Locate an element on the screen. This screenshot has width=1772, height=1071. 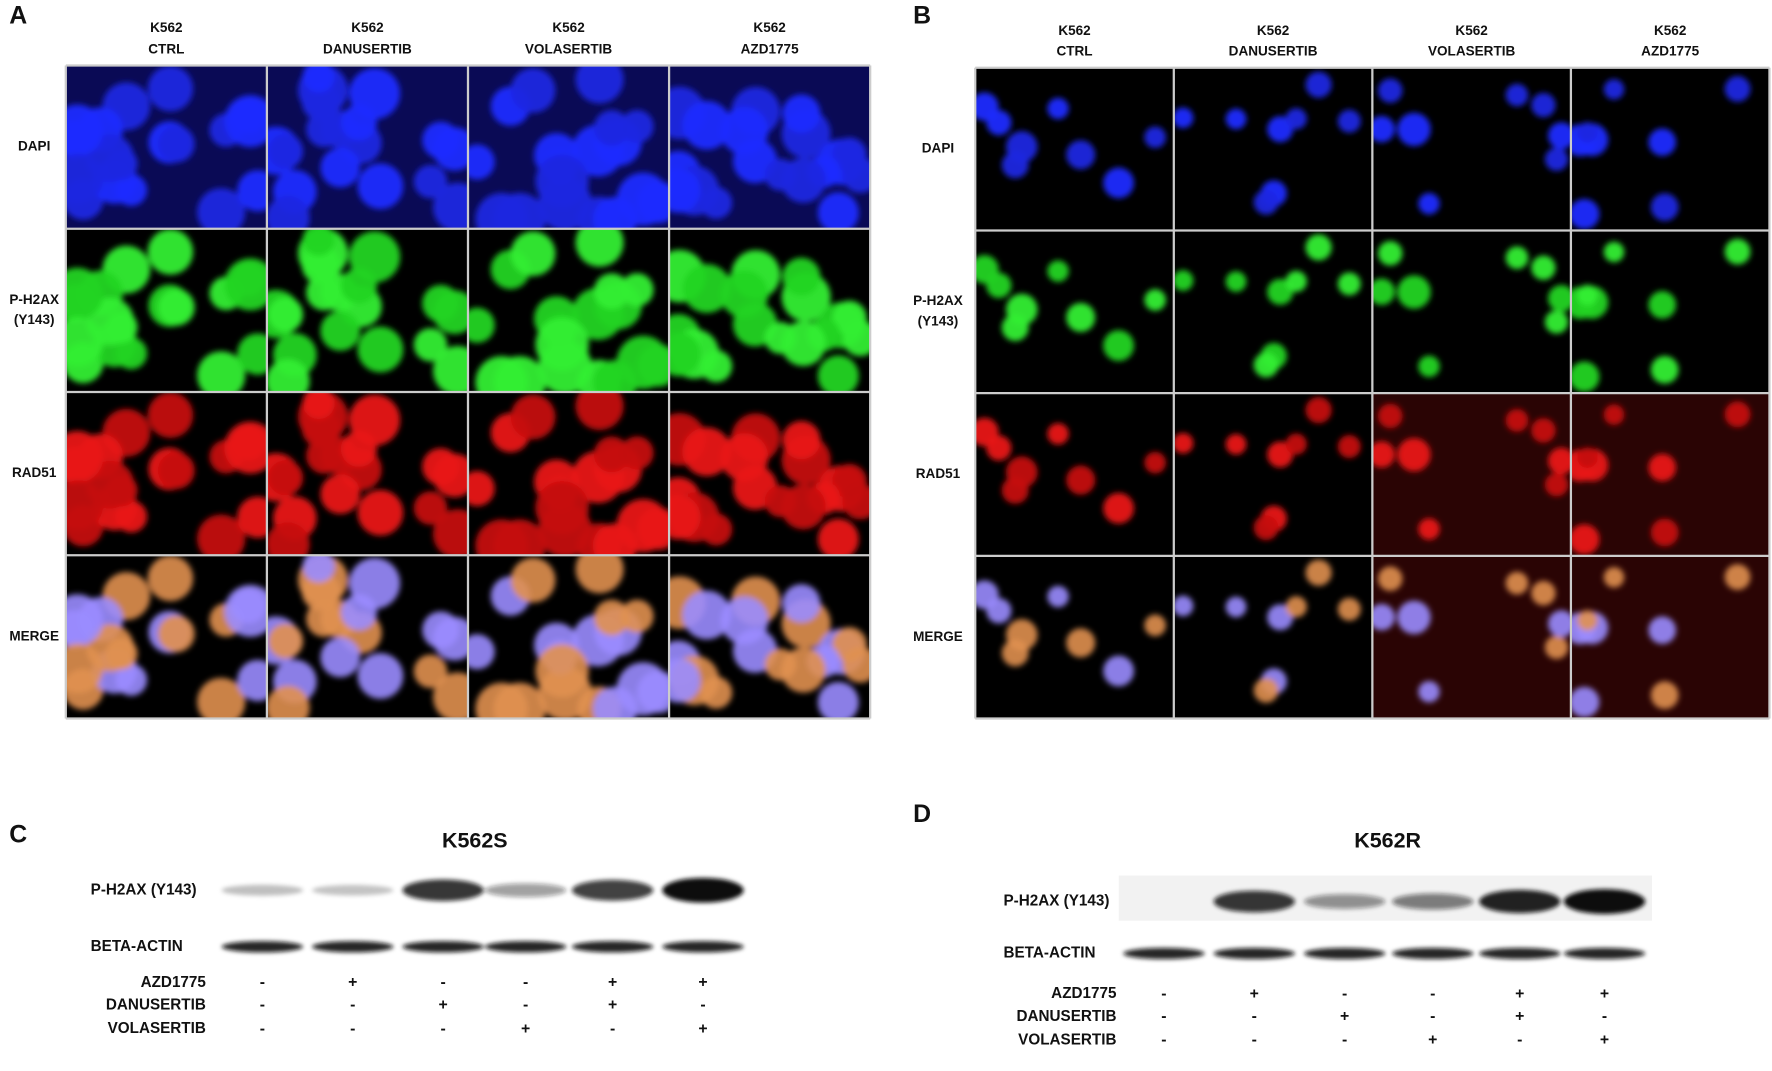
bands is located at coordinates (1384, 924).